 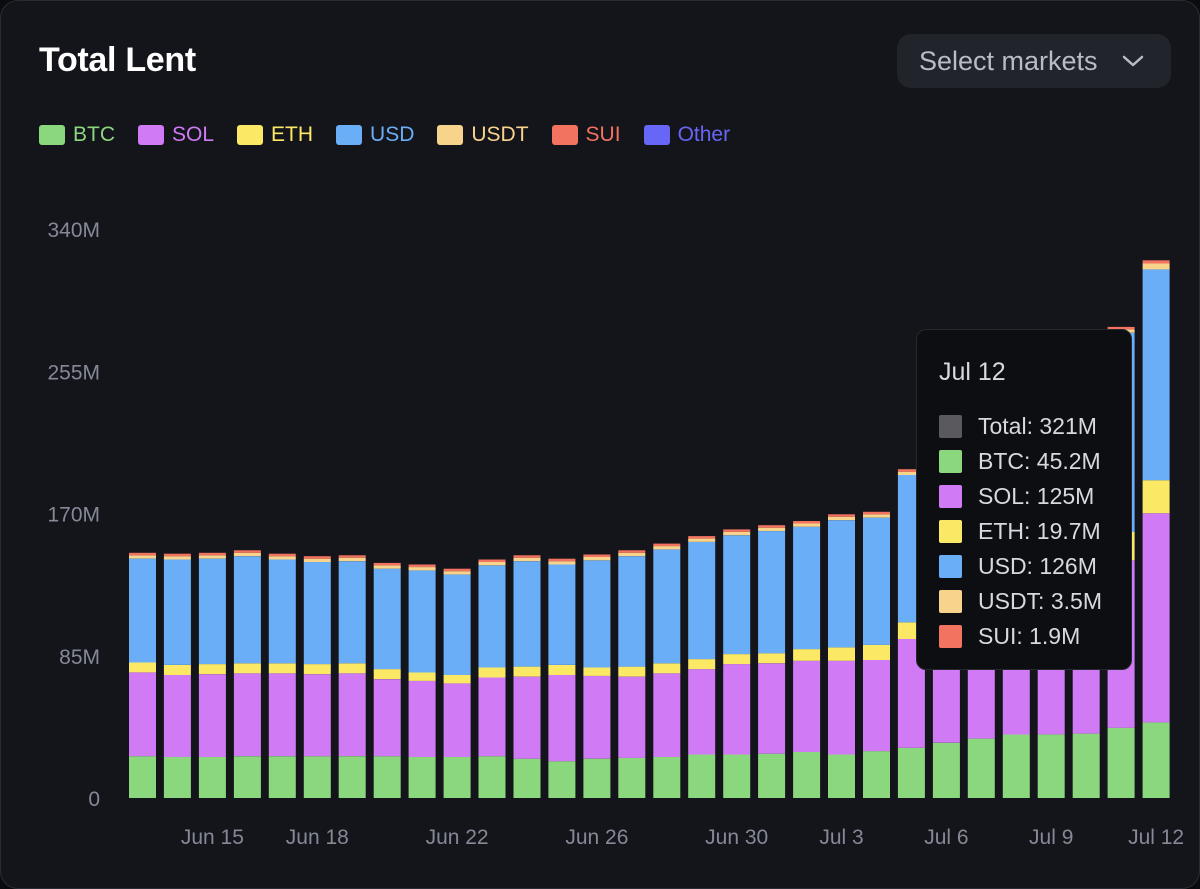 I want to click on legend-label: BTC, so click(x=94, y=134).